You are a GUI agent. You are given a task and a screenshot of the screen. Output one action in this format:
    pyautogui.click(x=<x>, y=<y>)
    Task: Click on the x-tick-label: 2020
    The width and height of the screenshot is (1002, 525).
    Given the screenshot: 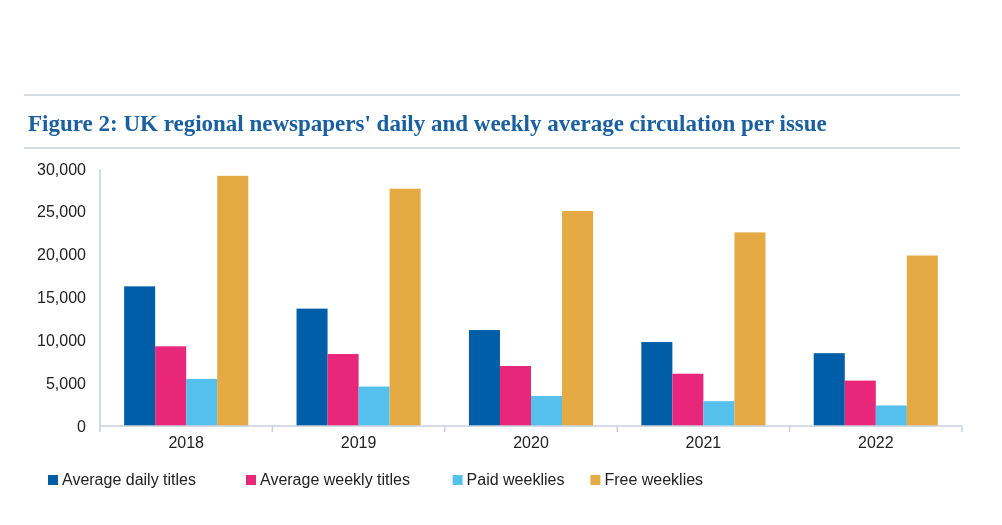 What is the action you would take?
    pyautogui.click(x=531, y=442)
    